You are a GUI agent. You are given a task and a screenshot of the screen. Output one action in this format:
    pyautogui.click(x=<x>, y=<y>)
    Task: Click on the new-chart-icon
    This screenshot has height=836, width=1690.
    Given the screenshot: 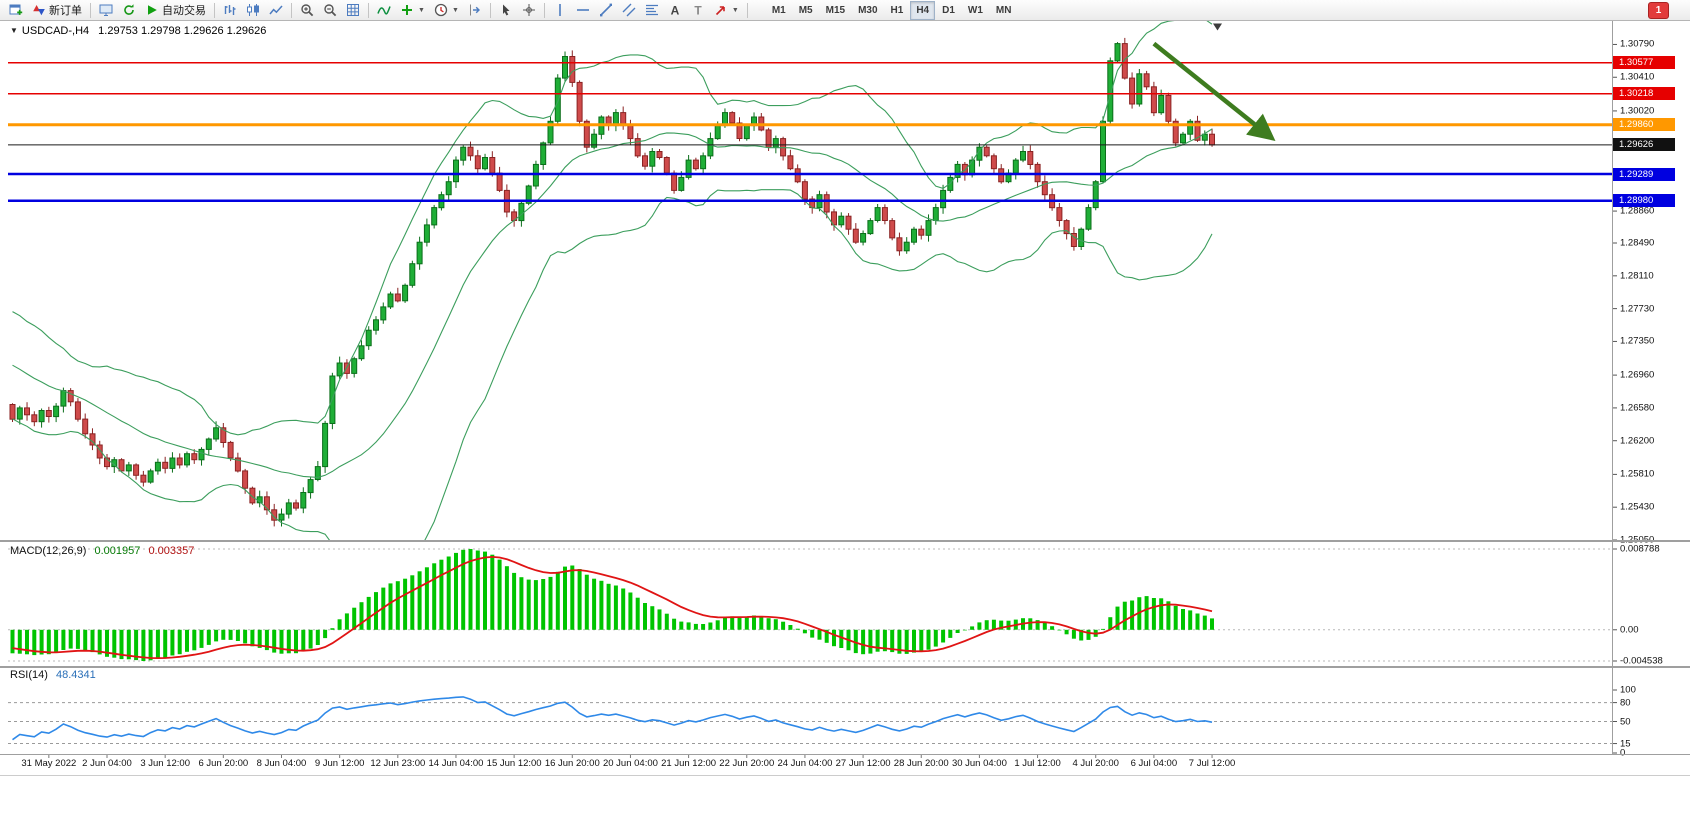 What is the action you would take?
    pyautogui.click(x=16, y=10)
    